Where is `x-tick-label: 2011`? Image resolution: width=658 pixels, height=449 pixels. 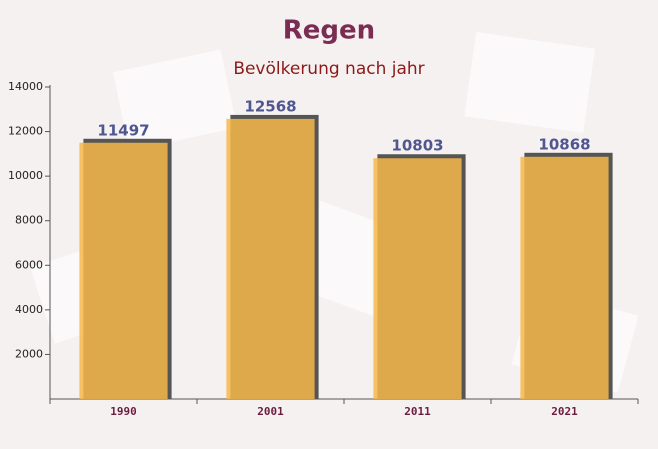
x-tick-label: 2011 is located at coordinates (417, 411).